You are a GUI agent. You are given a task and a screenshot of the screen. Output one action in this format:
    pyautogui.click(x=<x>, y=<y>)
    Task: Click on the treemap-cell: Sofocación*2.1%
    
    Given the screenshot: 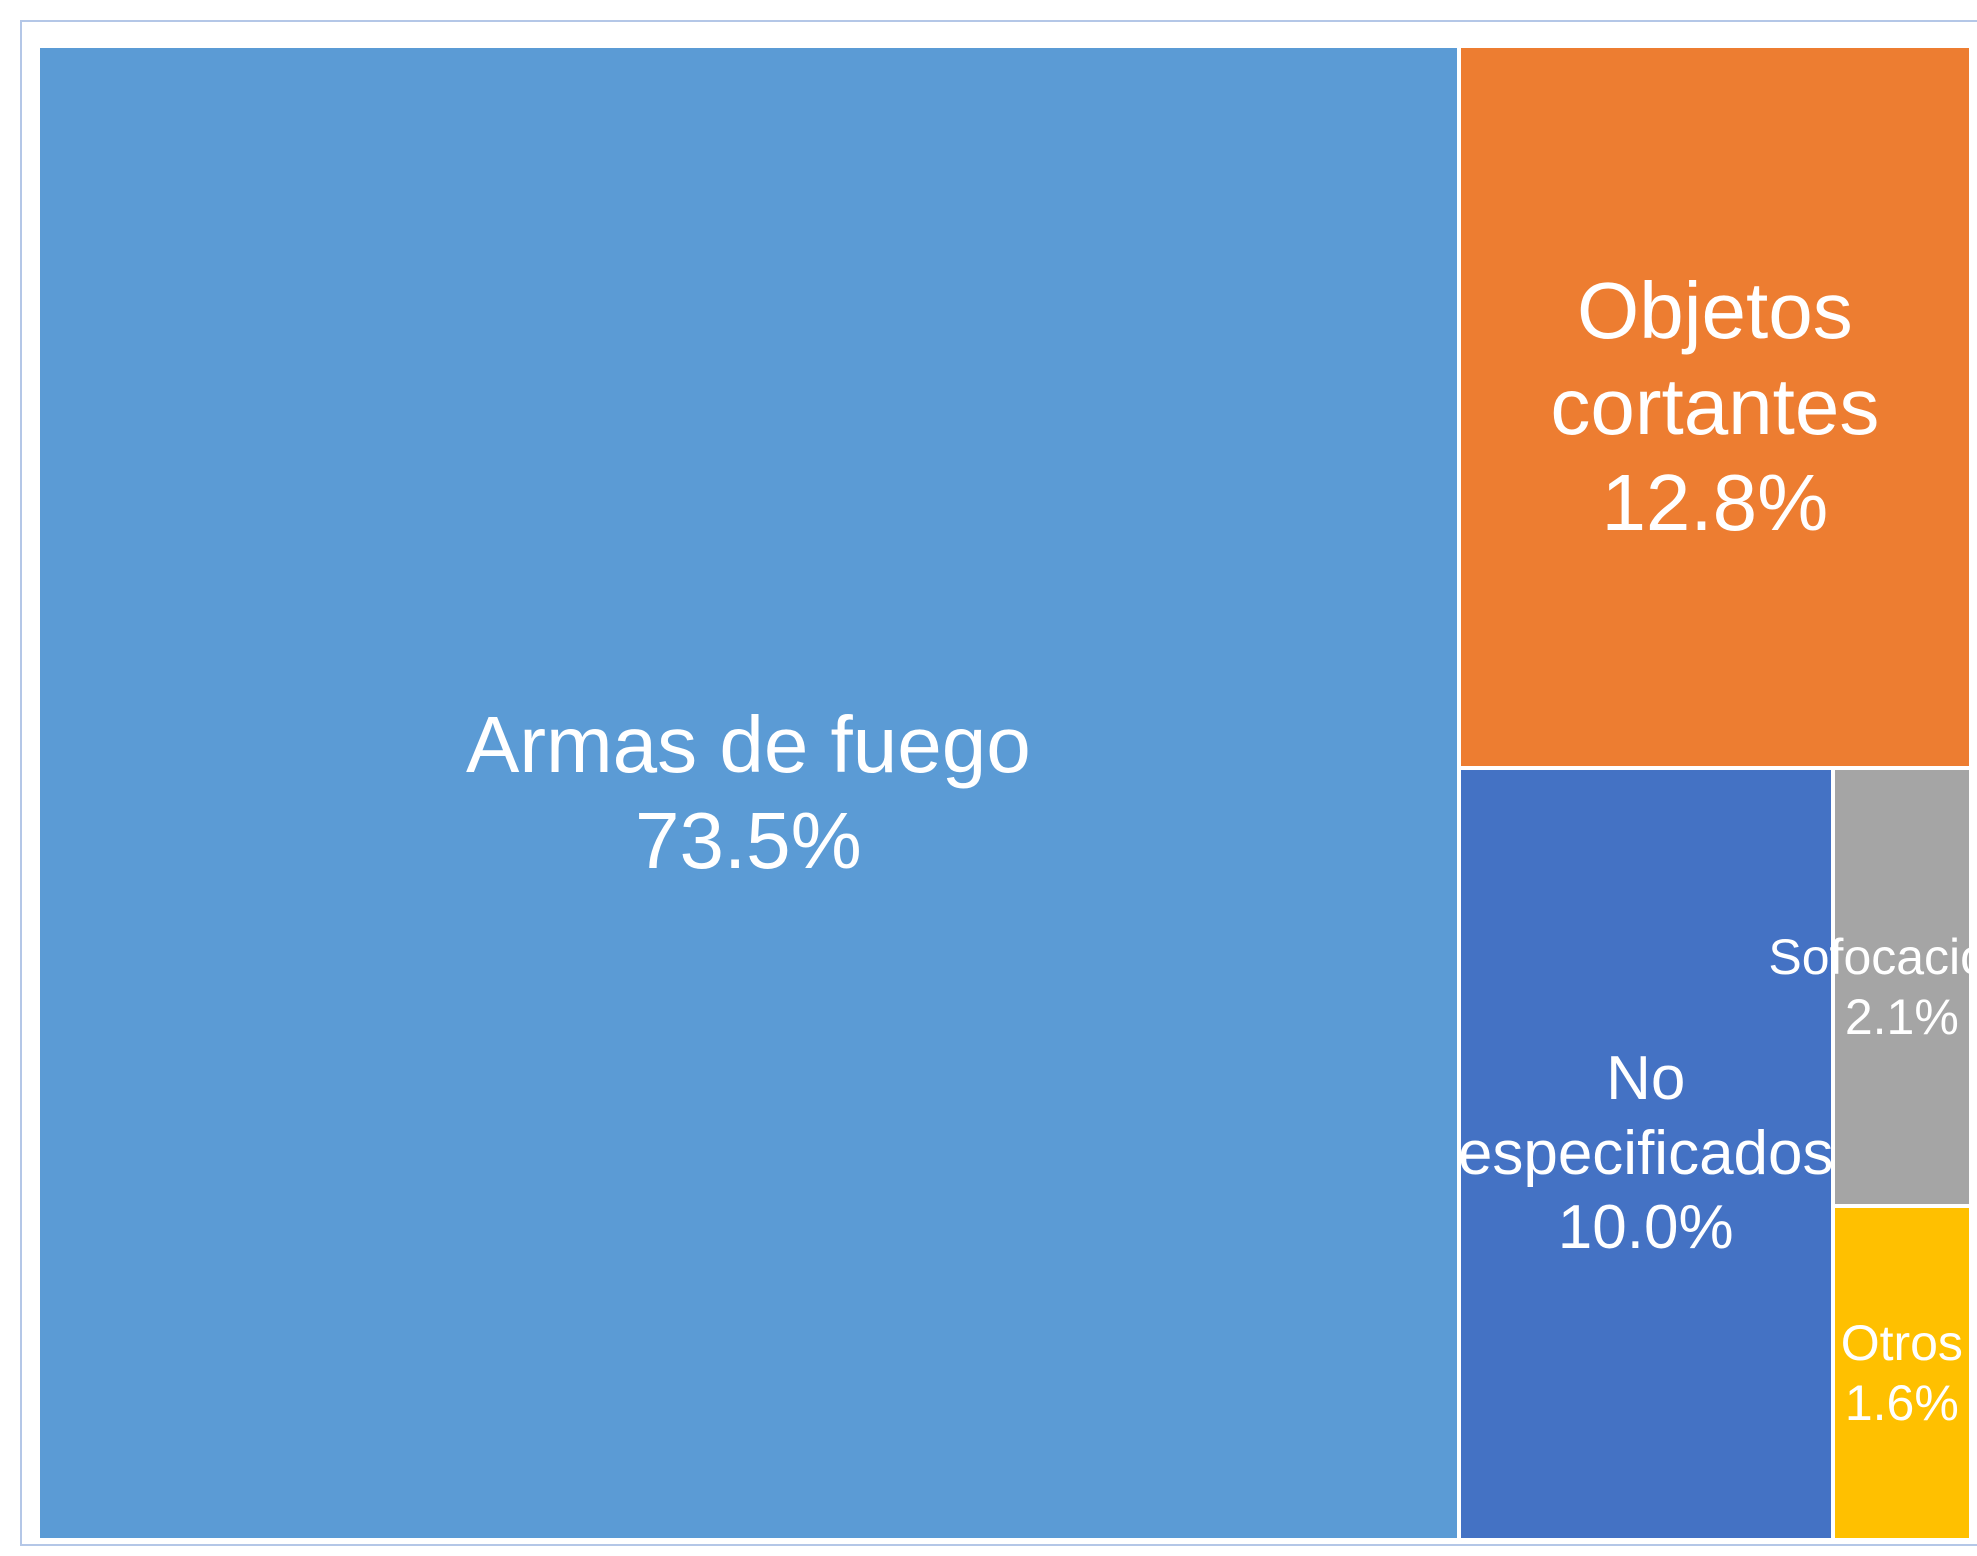 What is the action you would take?
    pyautogui.click(x=1872, y=986)
    